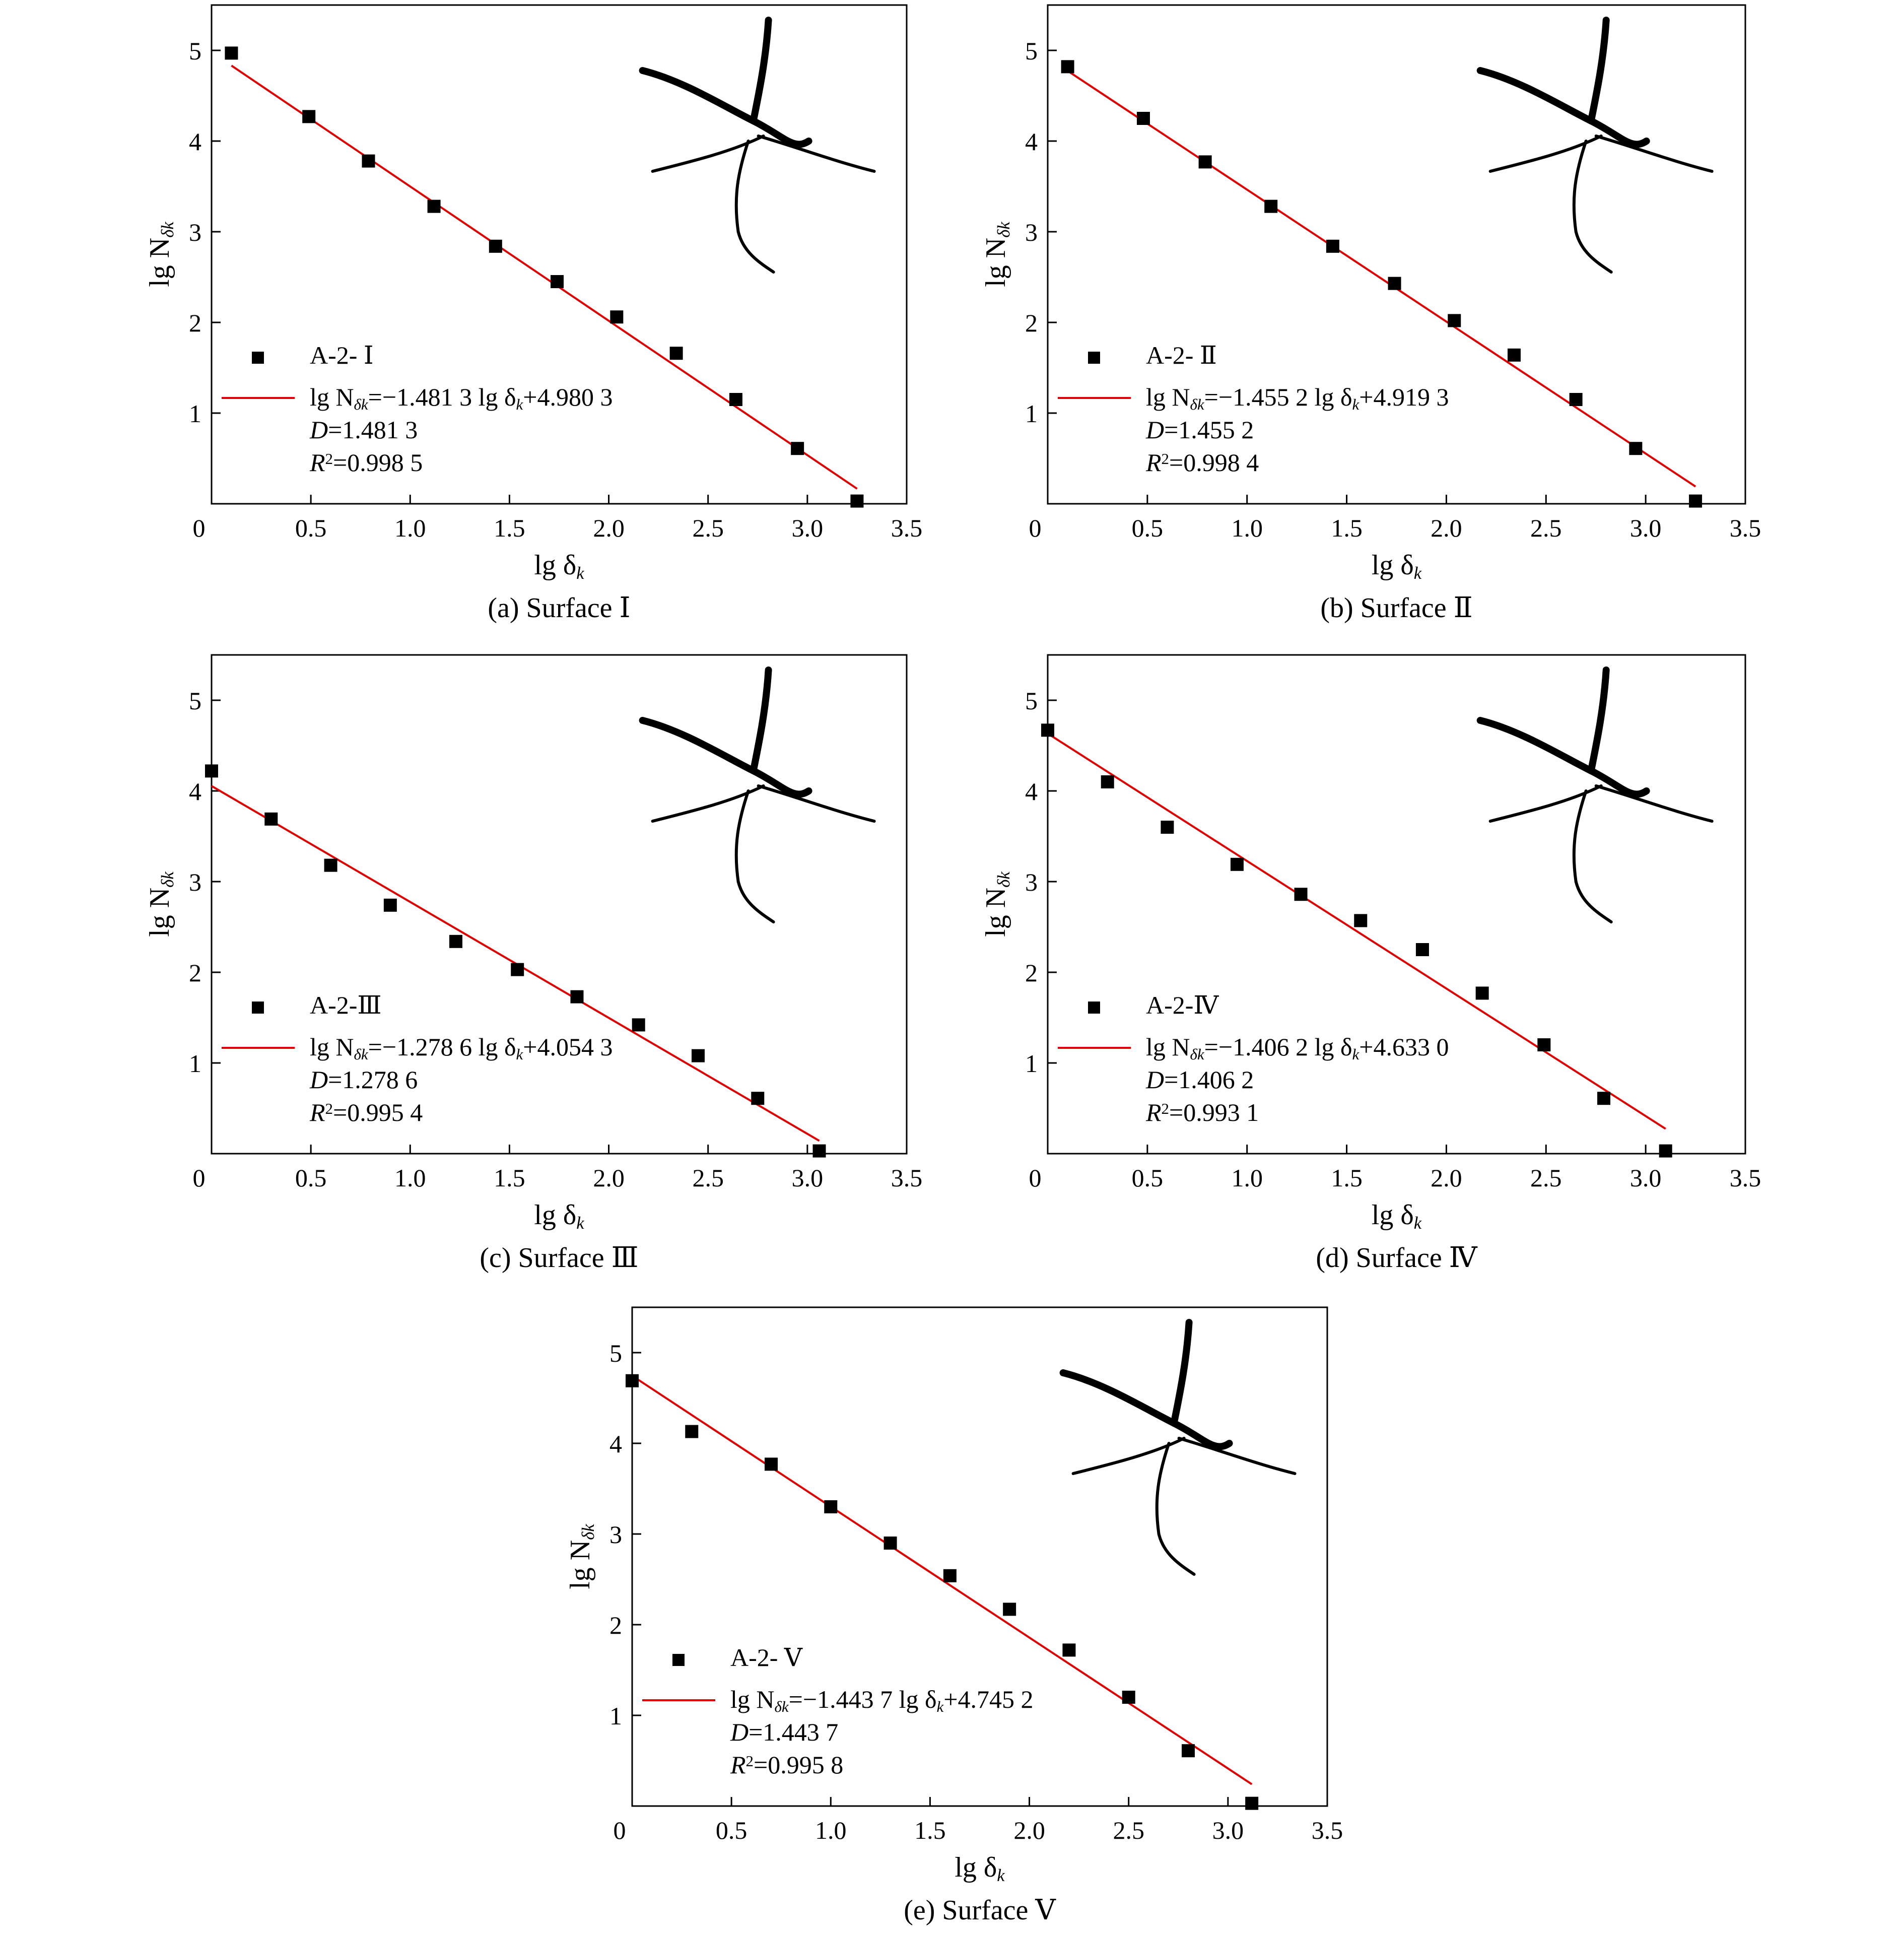 The width and height of the screenshot is (1904, 1934). What do you see at coordinates (442, 1047) in the screenshot?
I see `legend-fit-equation-part: =−1.278 6 lg δ` at bounding box center [442, 1047].